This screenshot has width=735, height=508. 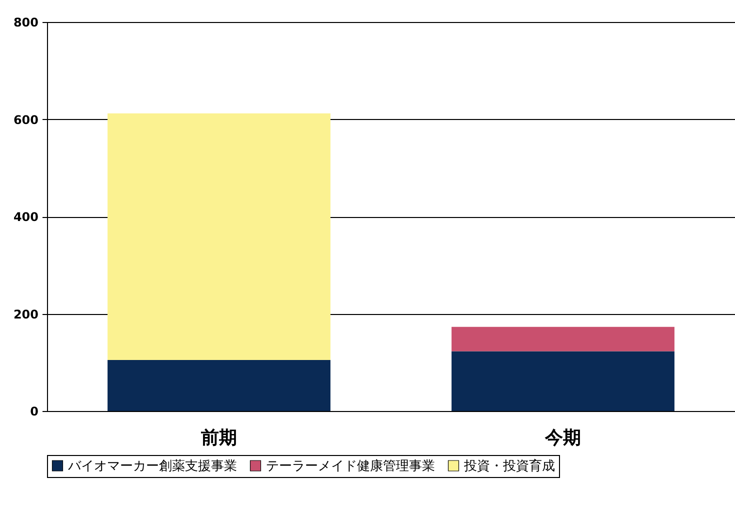 I want to click on legend-label: テーラーメイド健康管理事業, so click(x=350, y=466).